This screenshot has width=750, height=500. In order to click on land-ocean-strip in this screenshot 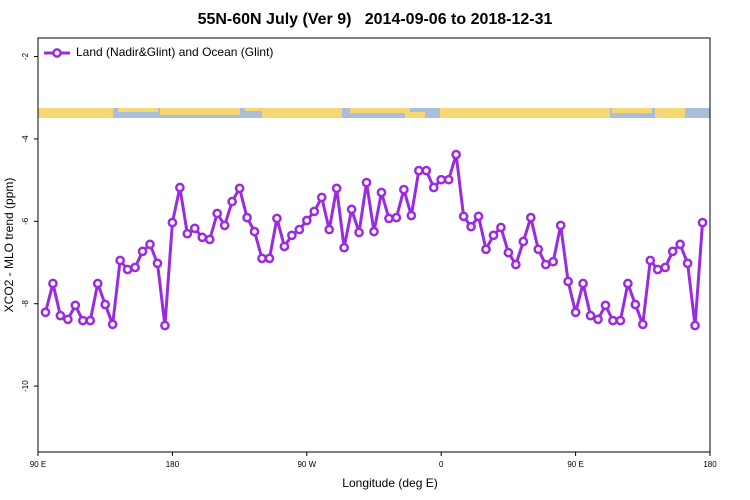, I will do `click(374, 113)`.